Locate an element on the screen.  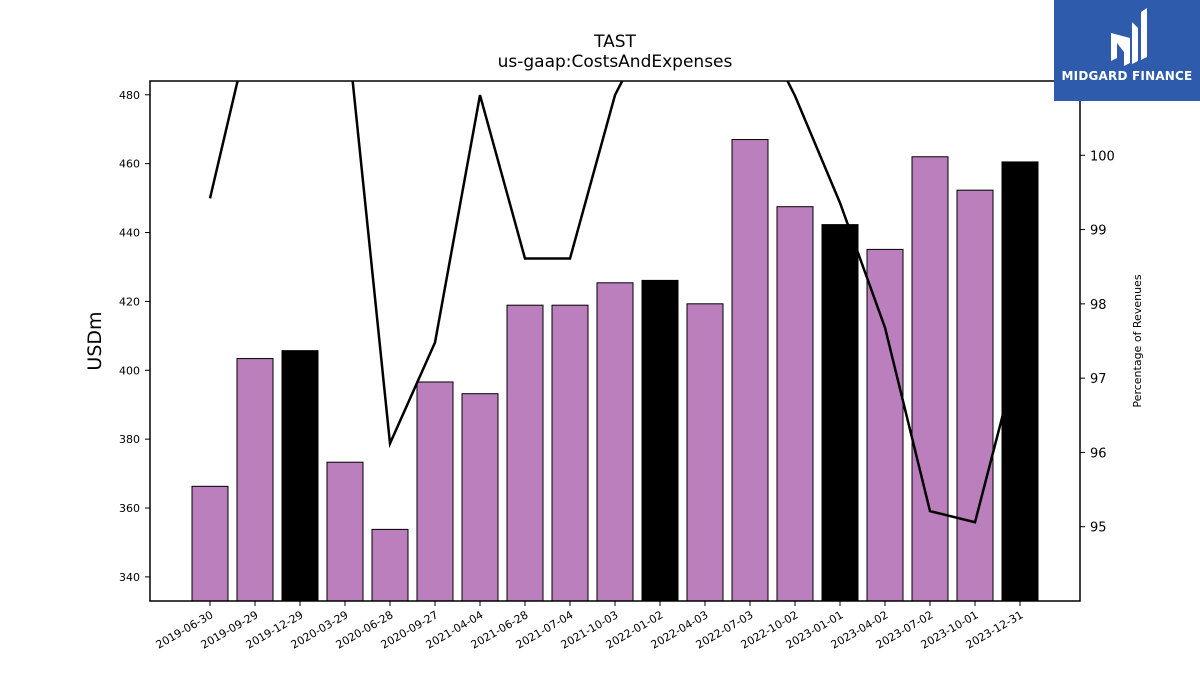
brand-logo: MIDGARD FINANCE is located at coordinates (1127, 50).